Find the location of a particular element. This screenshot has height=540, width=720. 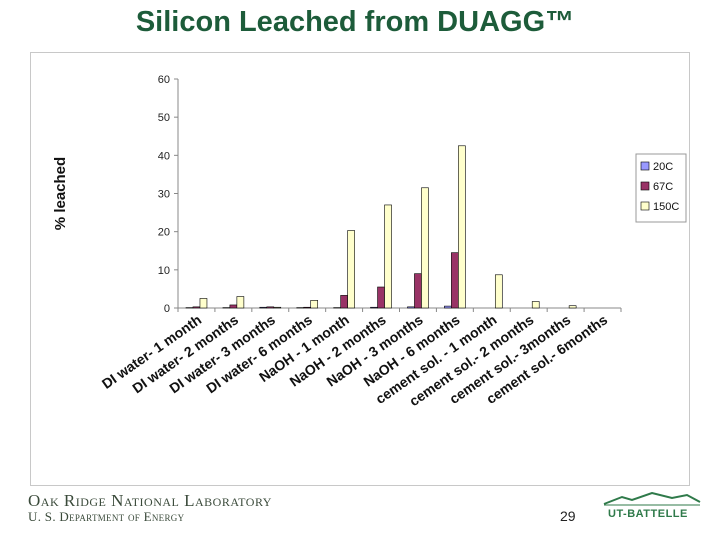

legend: 20C 67C 150C is located at coordinates (661, 188).